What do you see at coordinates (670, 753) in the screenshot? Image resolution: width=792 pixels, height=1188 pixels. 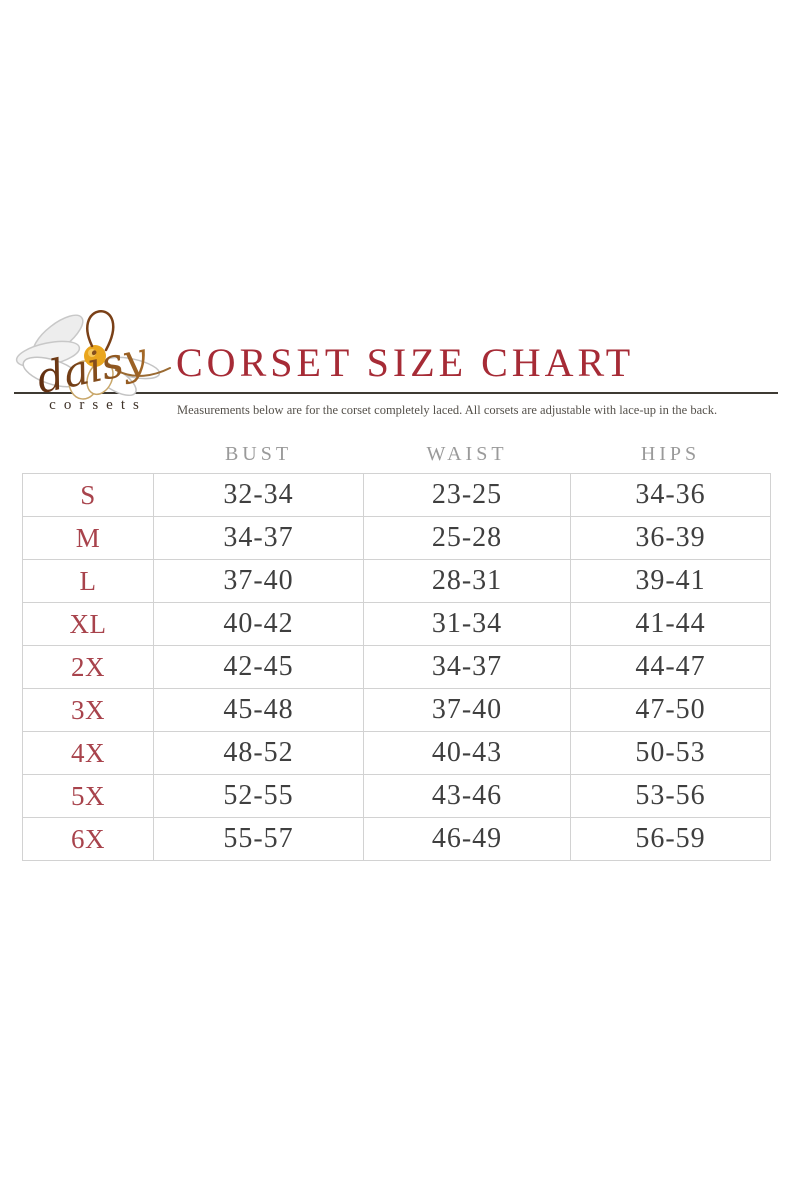 I see `hips-cell: 50-53` at bounding box center [670, 753].